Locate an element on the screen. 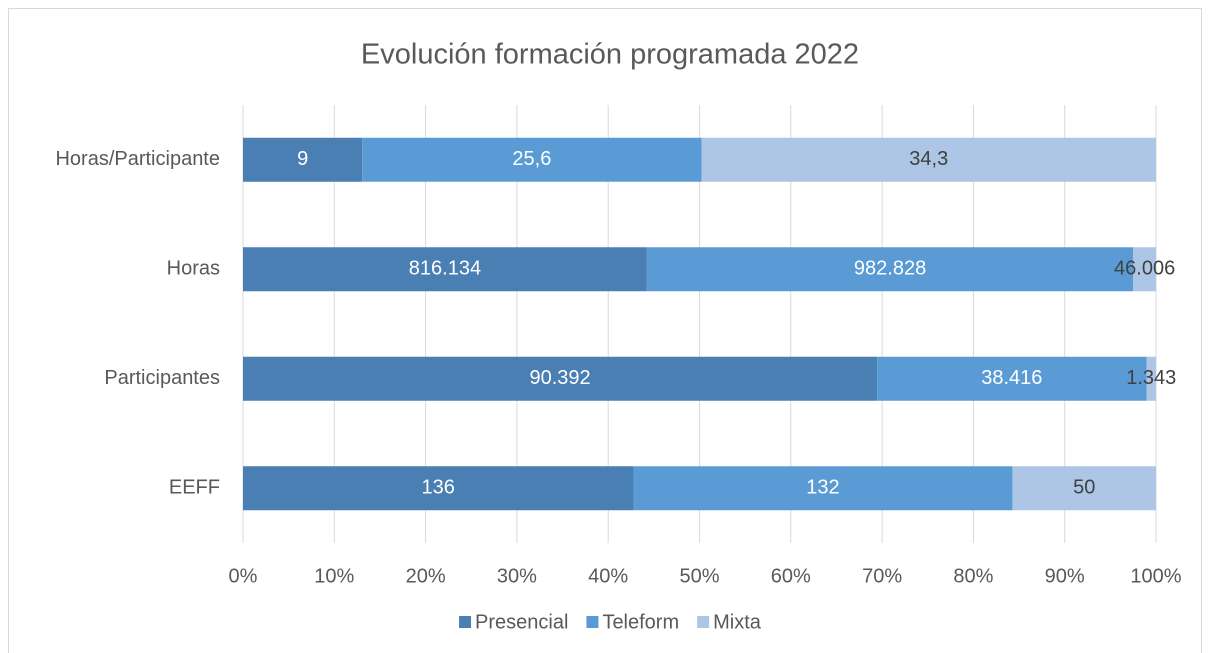 The image size is (1210, 653). y-tick-label: Horas/Participante is located at coordinates (137, 159).